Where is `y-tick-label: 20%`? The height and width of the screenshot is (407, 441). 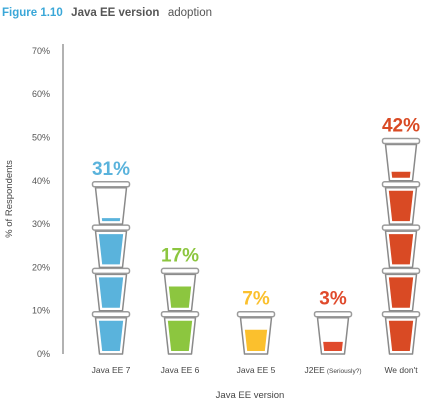 y-tick-label: 20% is located at coordinates (41, 267).